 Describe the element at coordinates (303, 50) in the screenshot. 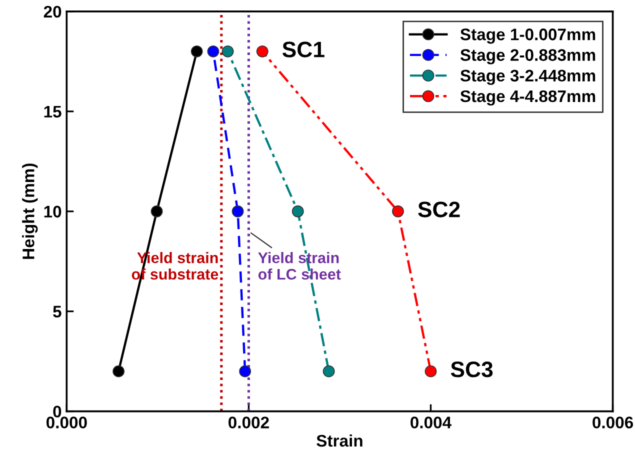

I see `annotation: SC1` at that location.